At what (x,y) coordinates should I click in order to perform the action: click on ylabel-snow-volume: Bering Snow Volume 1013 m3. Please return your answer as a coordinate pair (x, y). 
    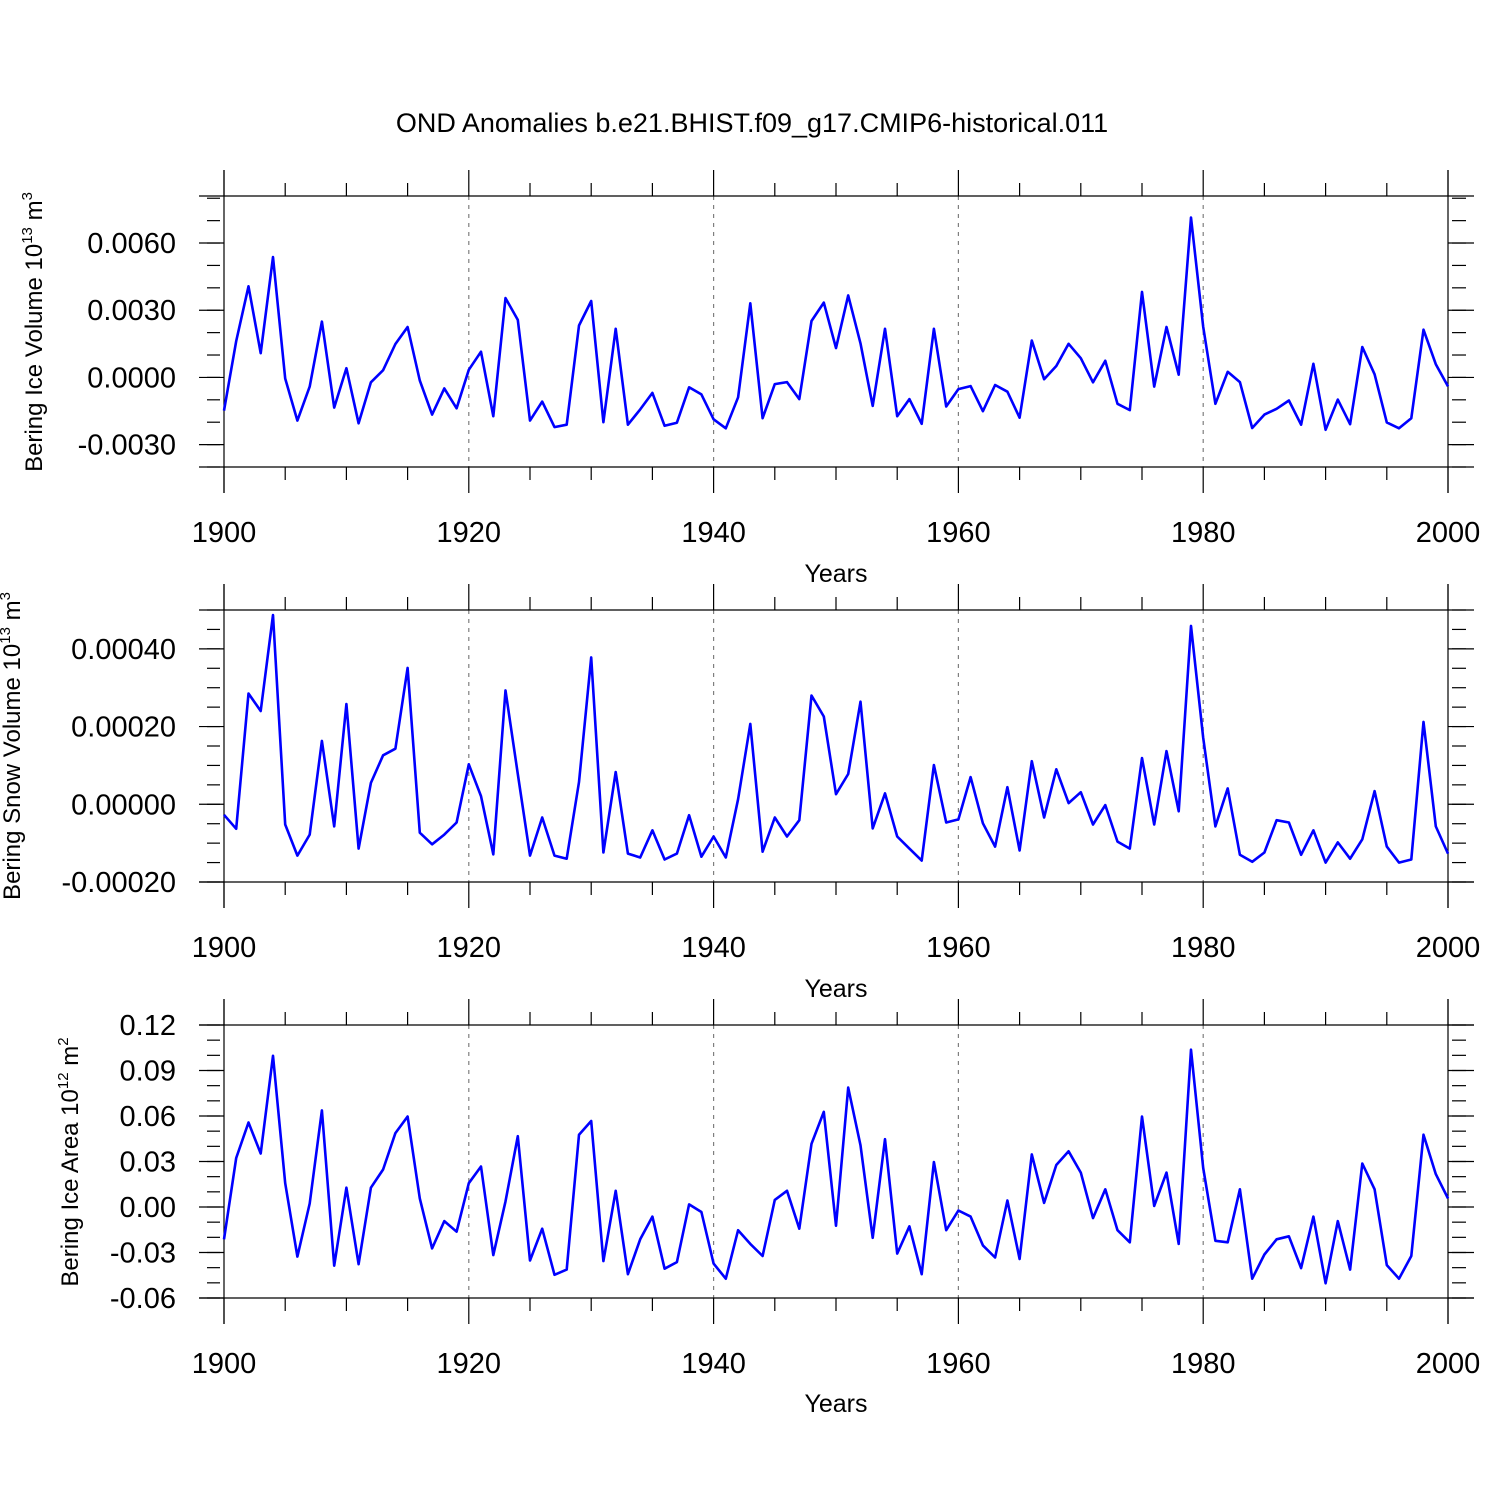
    Looking at the image, I should click on (13, 746).